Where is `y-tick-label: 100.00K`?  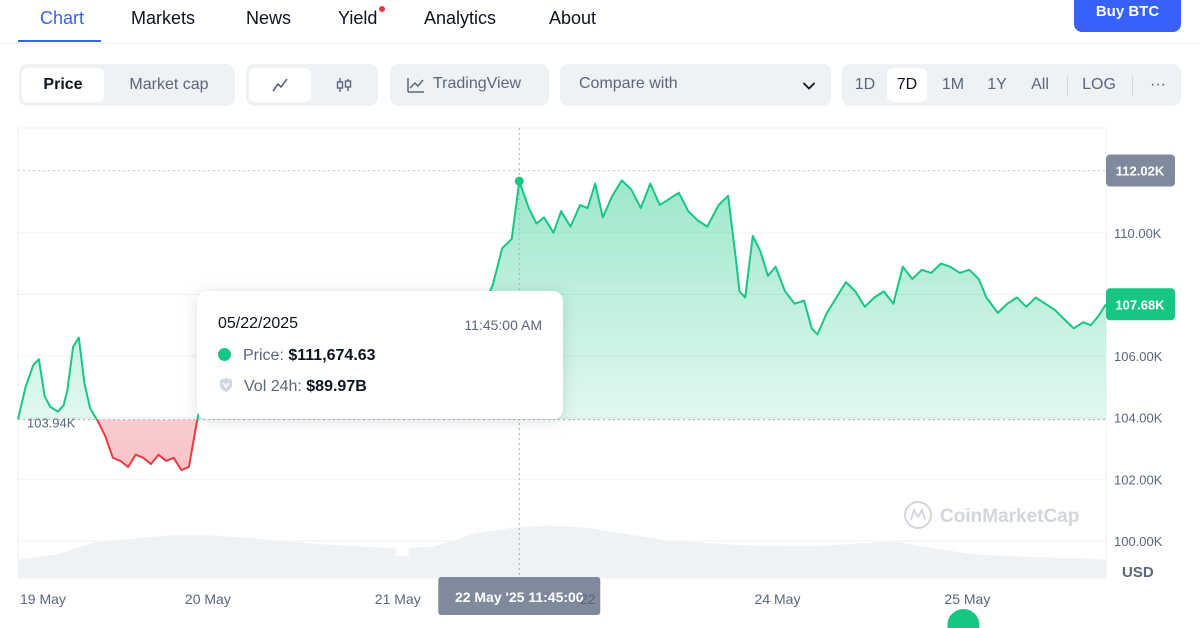
y-tick-label: 100.00K is located at coordinates (1138, 541).